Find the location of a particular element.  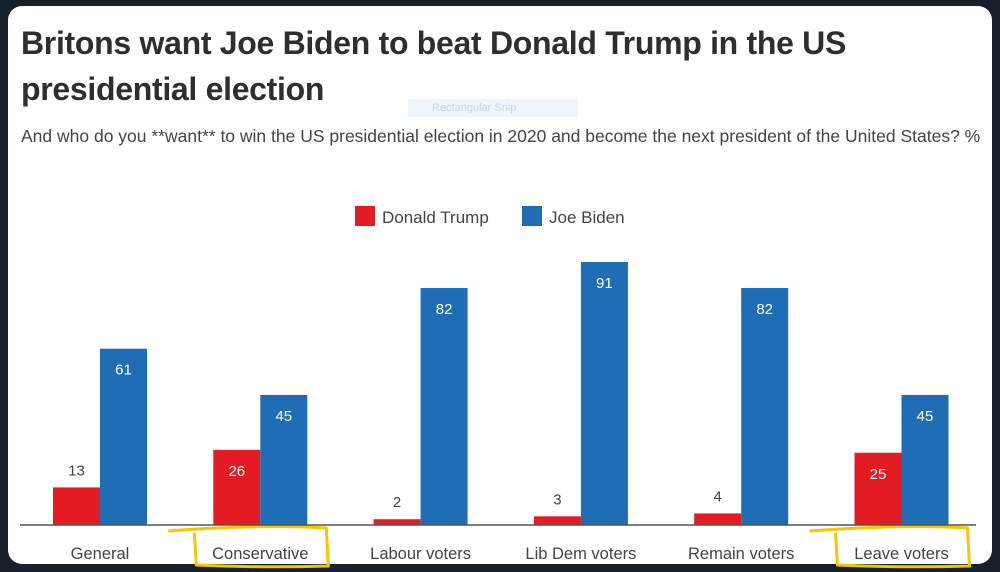

data-label: 91 is located at coordinates (604, 283).